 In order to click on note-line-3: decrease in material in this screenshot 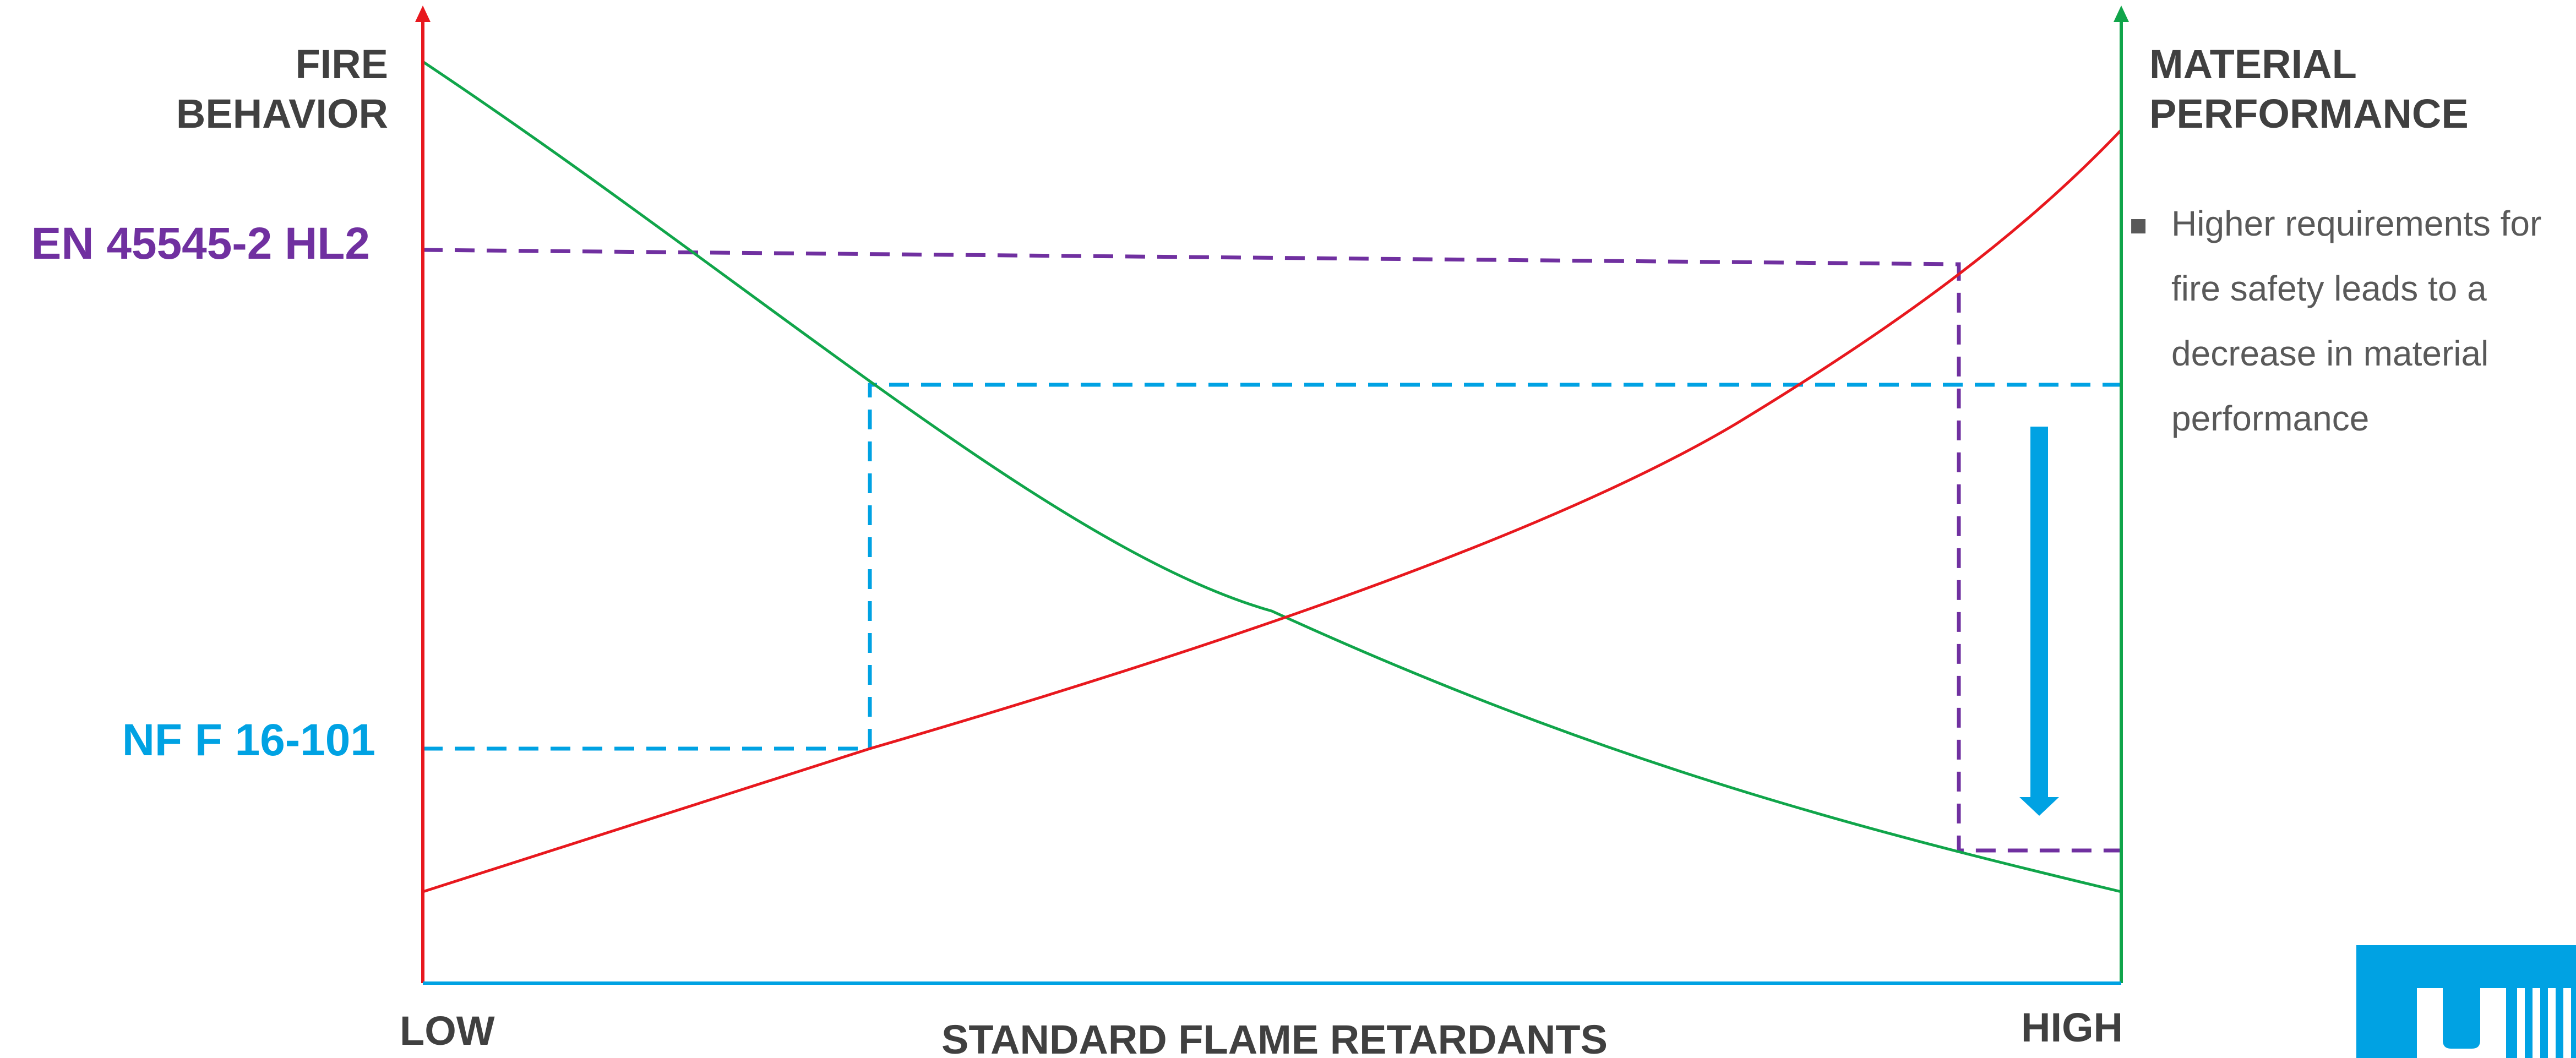, I will do `click(2329, 354)`.